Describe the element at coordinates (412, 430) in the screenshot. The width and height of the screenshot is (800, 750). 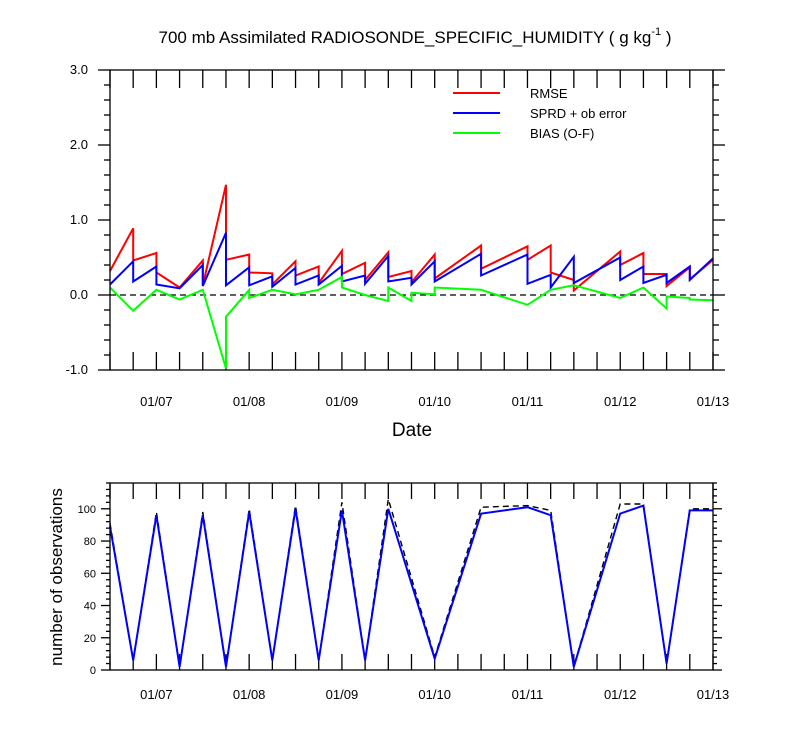
I see `top-chart-xlabel: Date` at that location.